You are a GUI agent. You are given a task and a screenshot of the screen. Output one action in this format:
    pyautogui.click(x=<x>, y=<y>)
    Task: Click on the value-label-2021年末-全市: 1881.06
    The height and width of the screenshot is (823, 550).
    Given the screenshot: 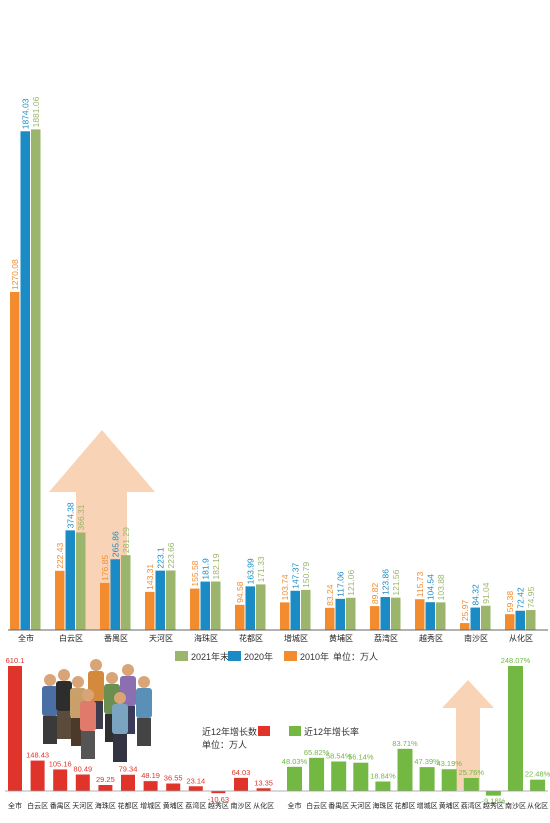 What is the action you would take?
    pyautogui.click(x=36, y=111)
    